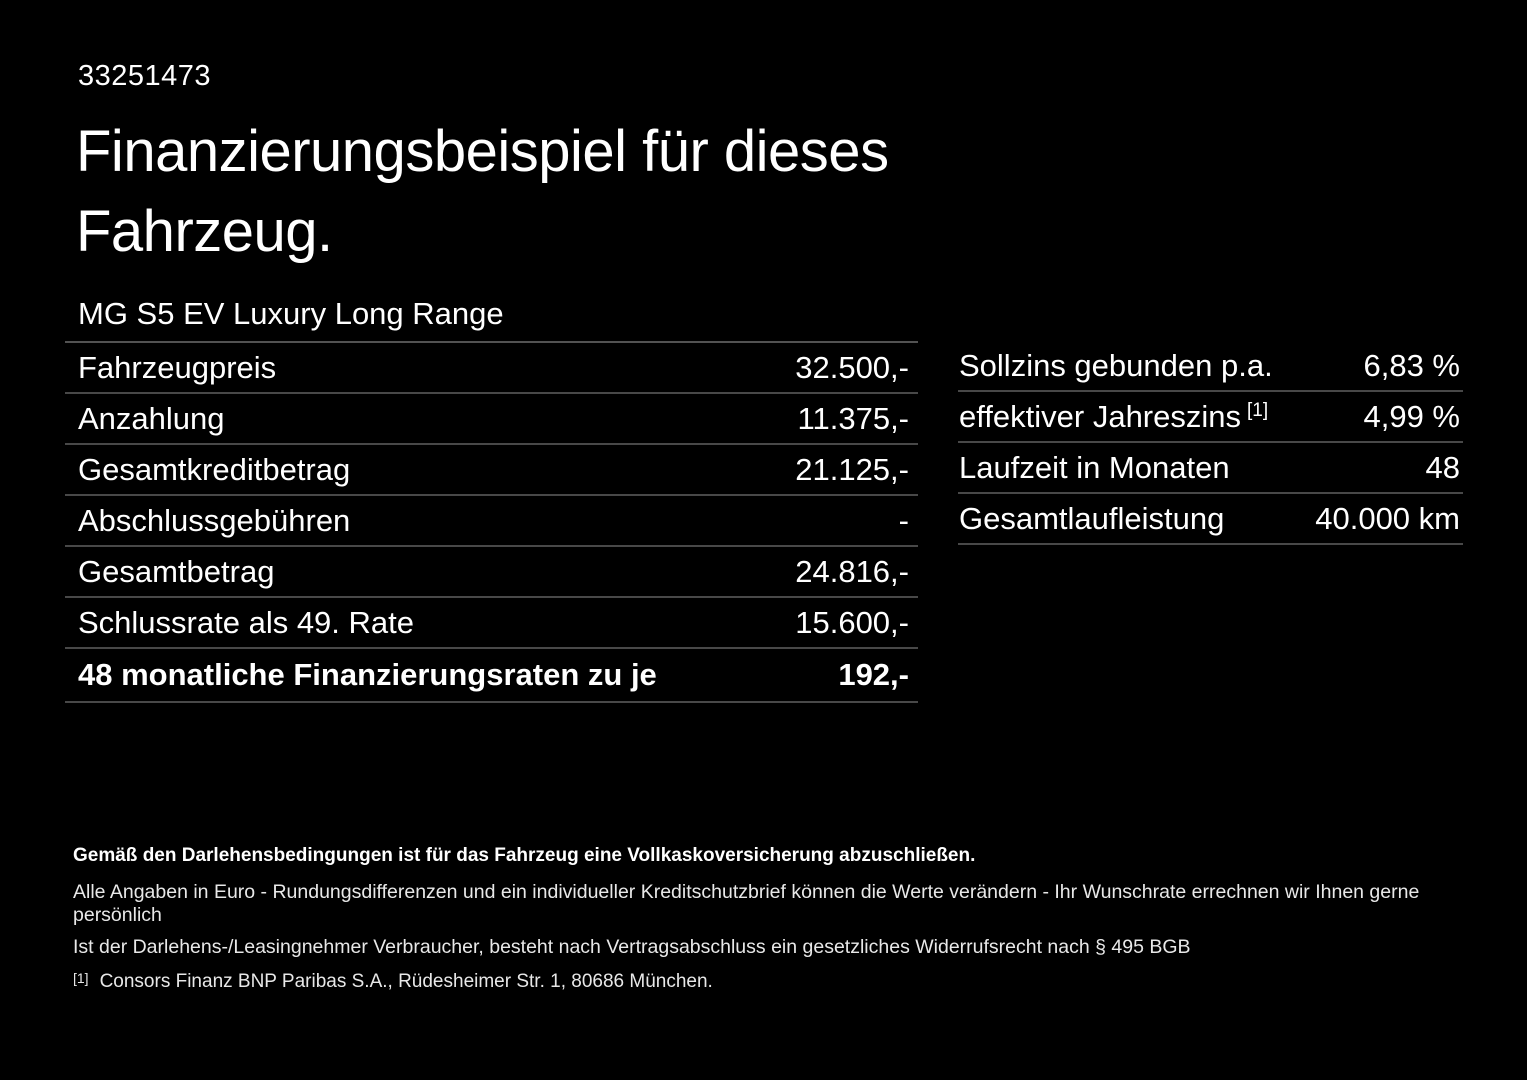 Image resolution: width=1527 pixels, height=1080 pixels. What do you see at coordinates (482, 151) in the screenshot?
I see `page-title-line1: Finanzierungsbeispiel für dieses` at bounding box center [482, 151].